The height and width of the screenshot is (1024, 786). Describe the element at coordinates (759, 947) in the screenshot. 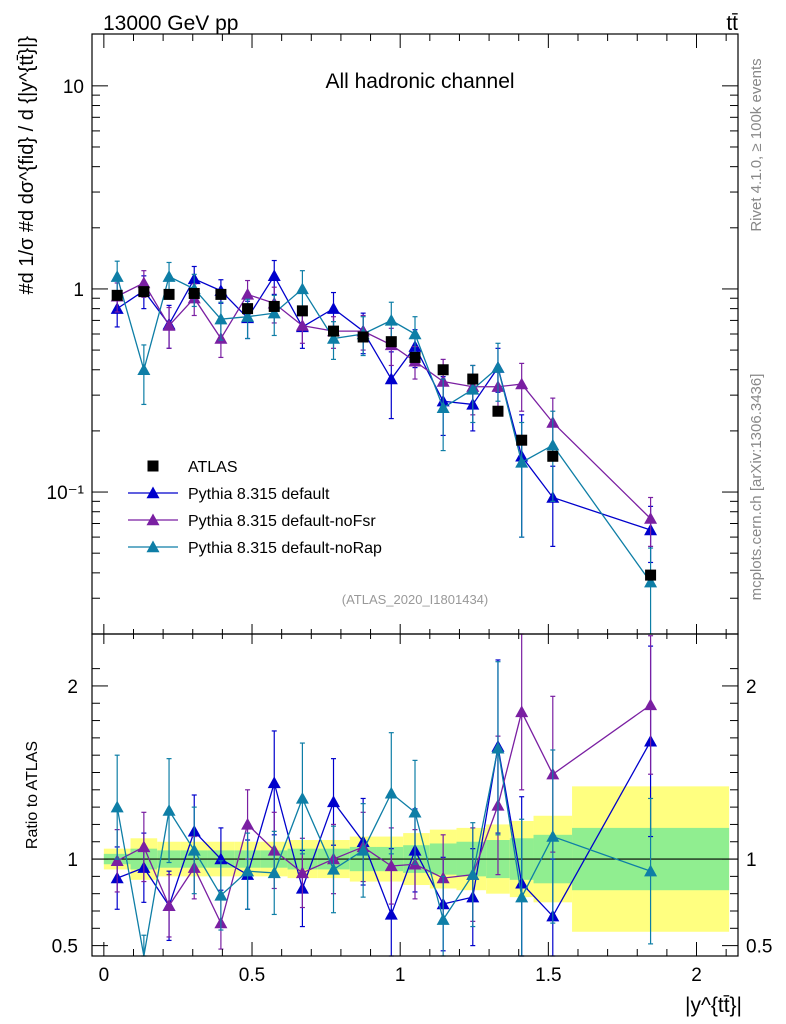

I see `ratio-y-tick-label-right: 0.5` at that location.